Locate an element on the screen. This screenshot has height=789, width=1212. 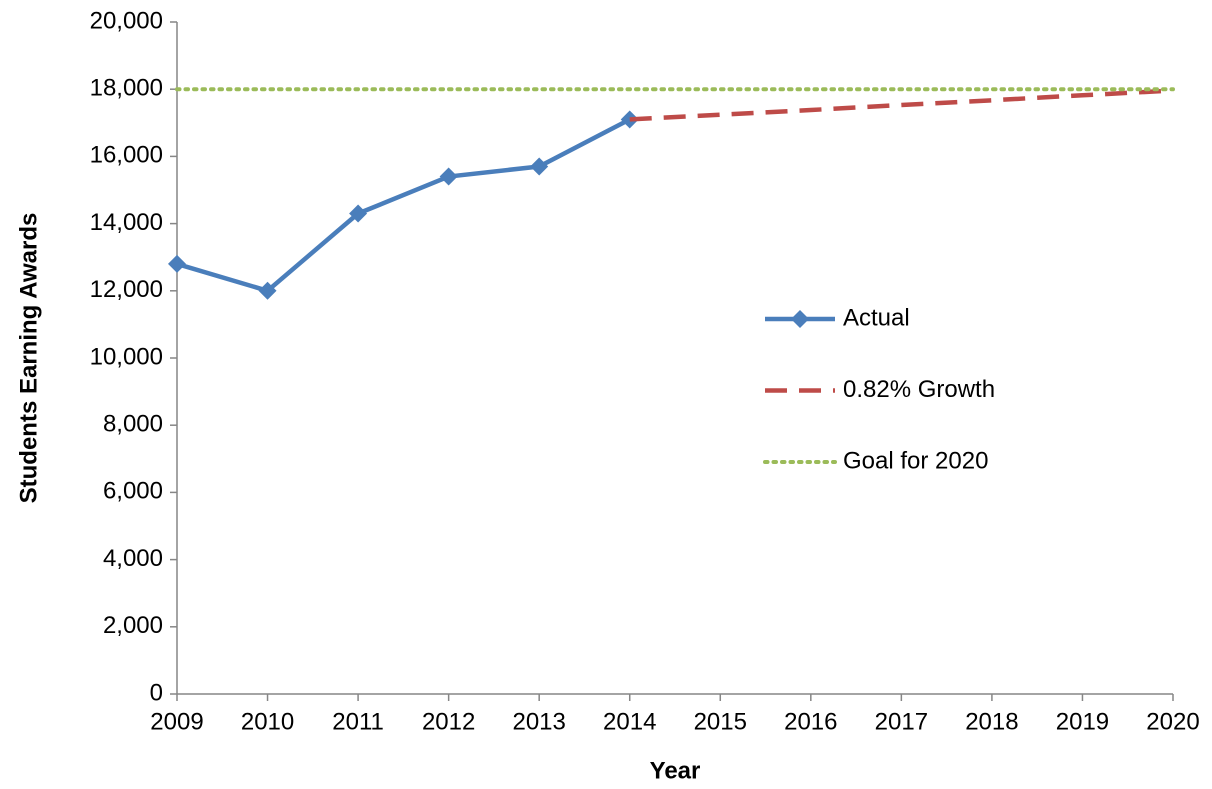
y-tick-label: 6,000 is located at coordinates (133, 491).